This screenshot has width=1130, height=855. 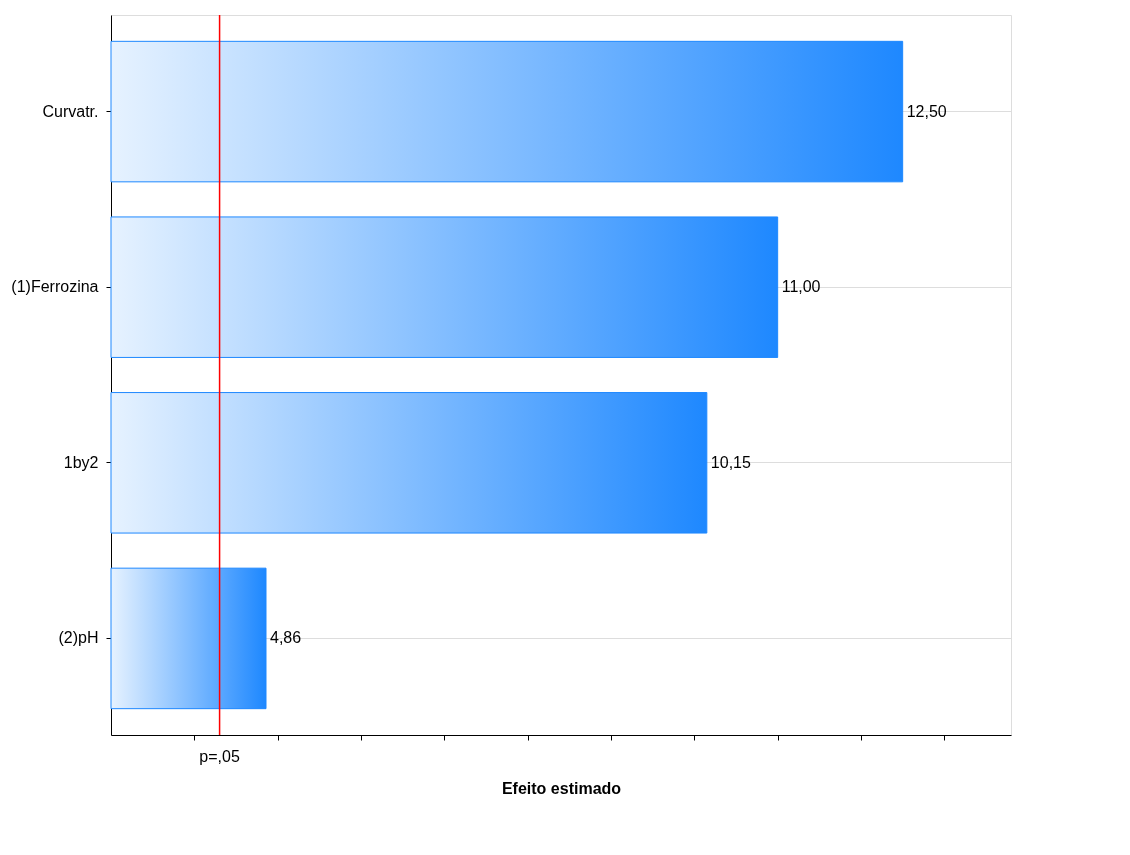 What do you see at coordinates (730, 462) in the screenshot?
I see `data-label: 10,15` at bounding box center [730, 462].